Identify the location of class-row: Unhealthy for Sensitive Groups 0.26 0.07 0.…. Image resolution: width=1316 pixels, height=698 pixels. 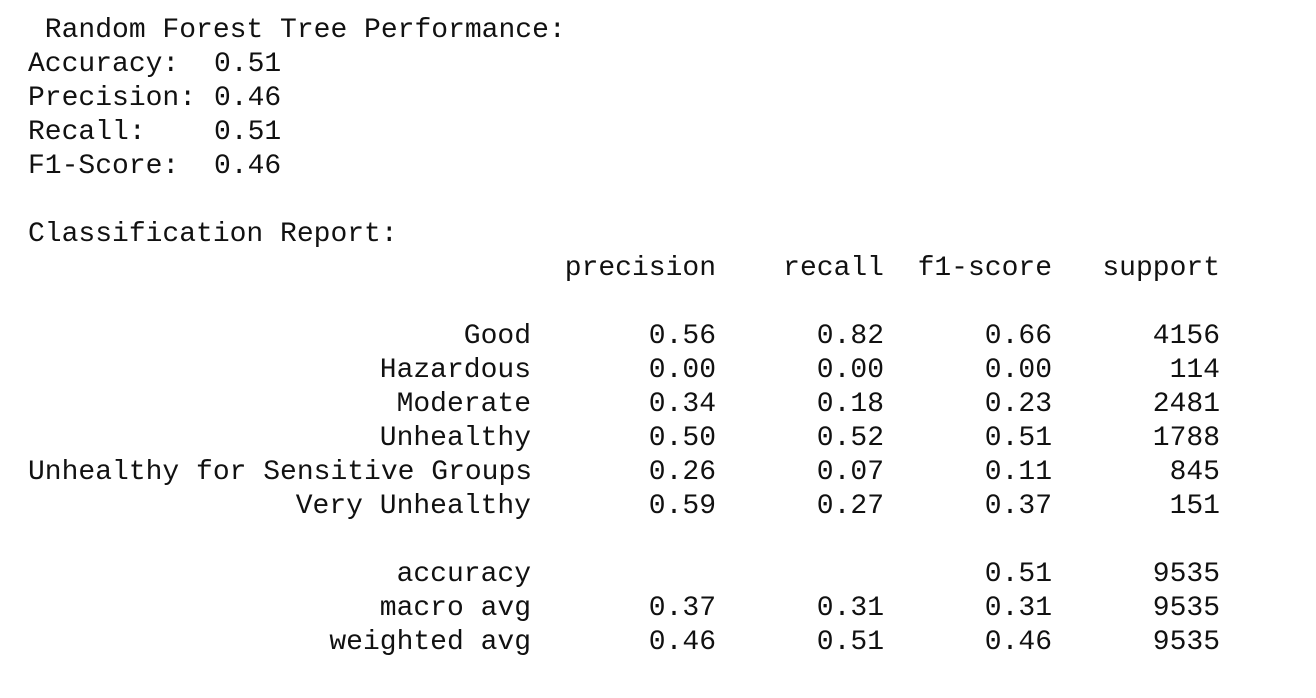
(624, 473).